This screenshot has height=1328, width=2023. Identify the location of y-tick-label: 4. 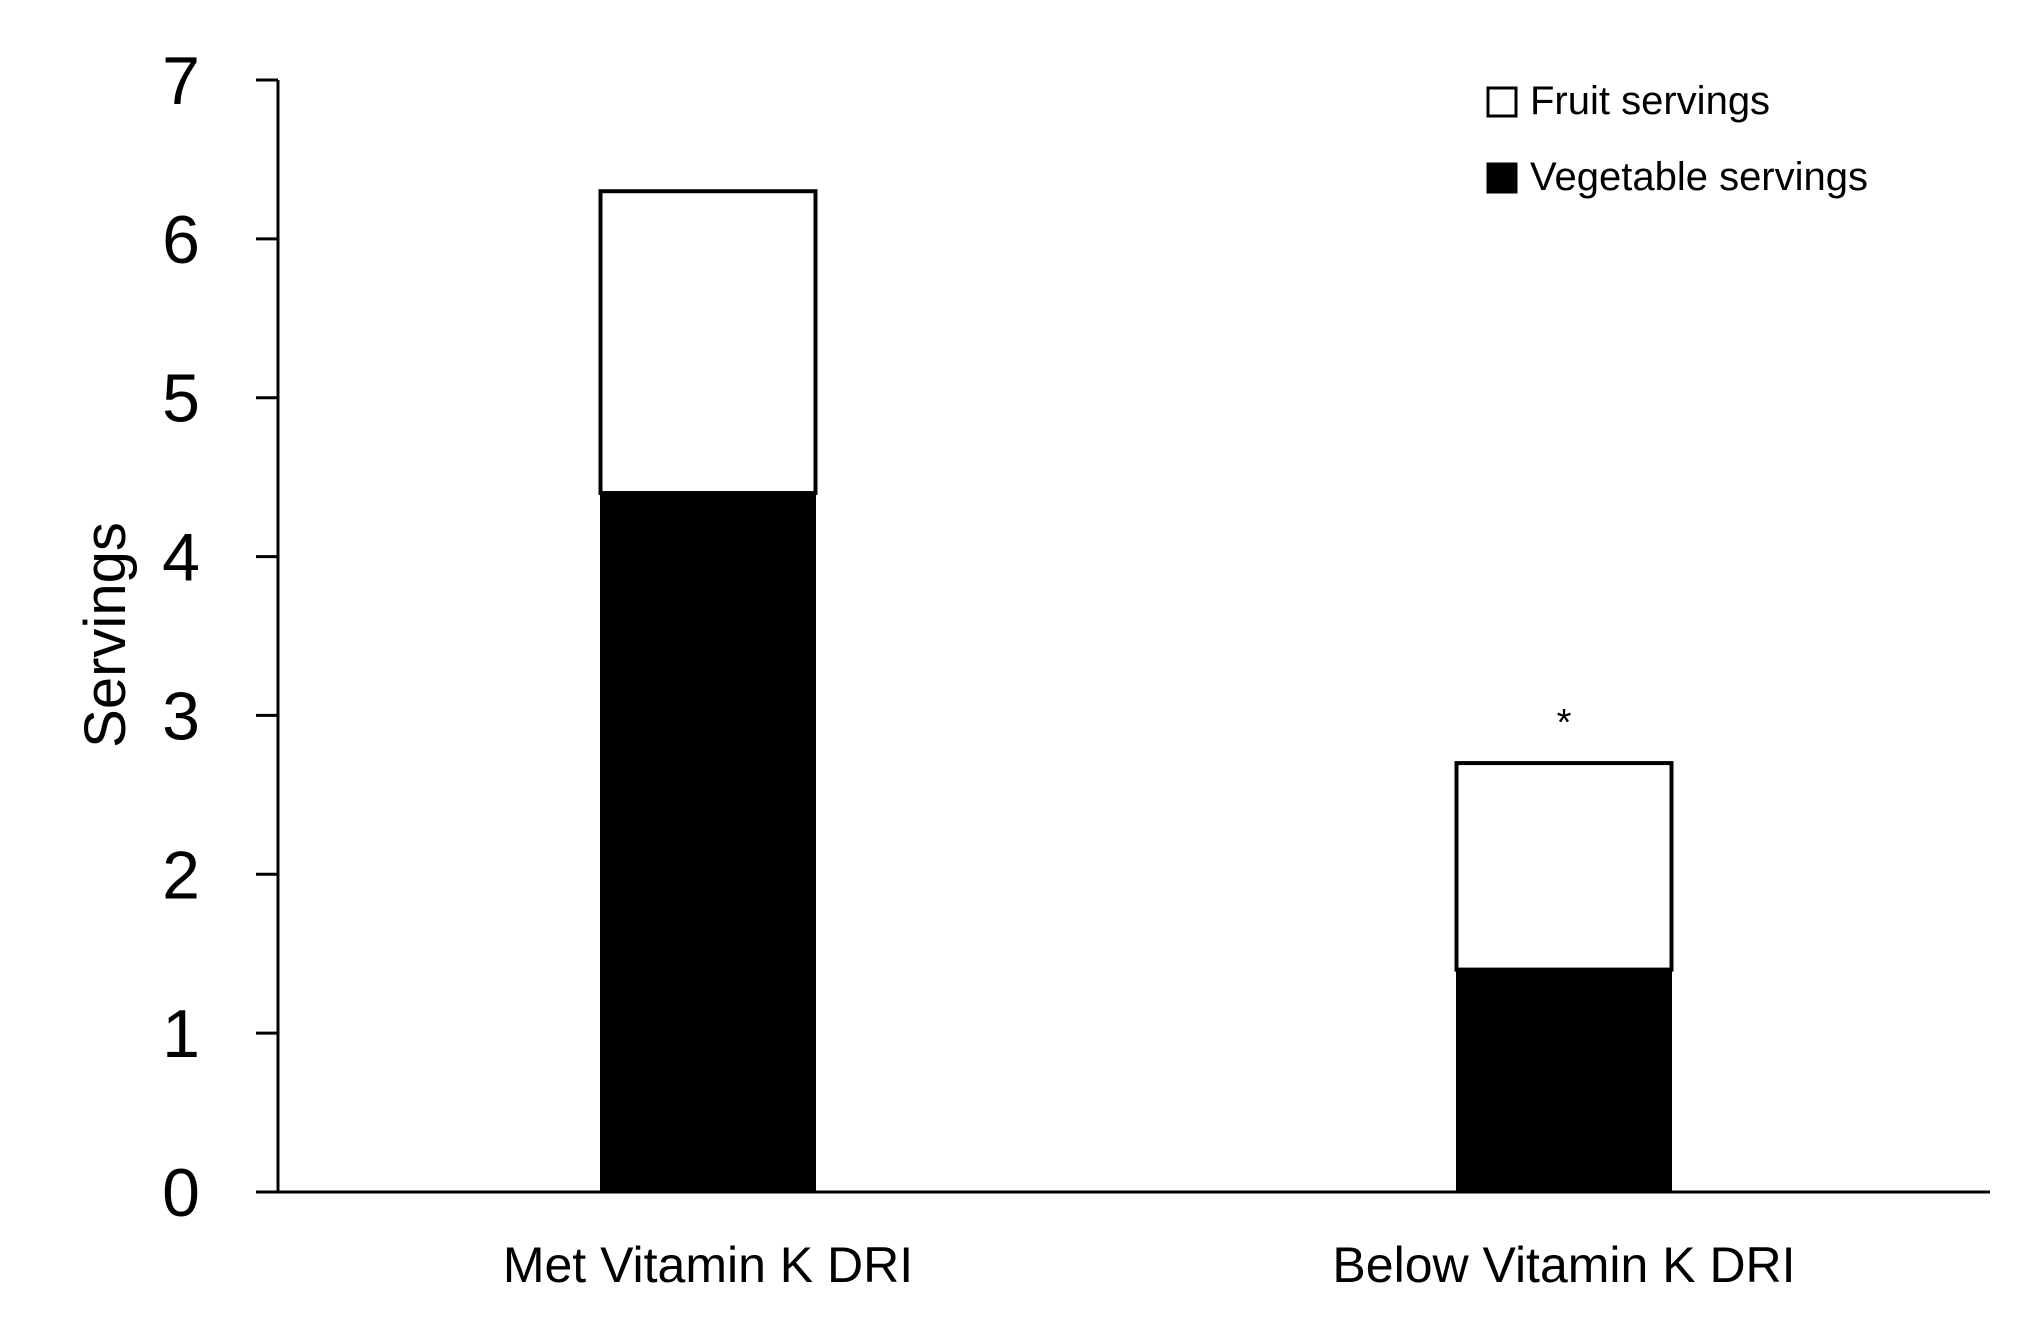
(181, 558).